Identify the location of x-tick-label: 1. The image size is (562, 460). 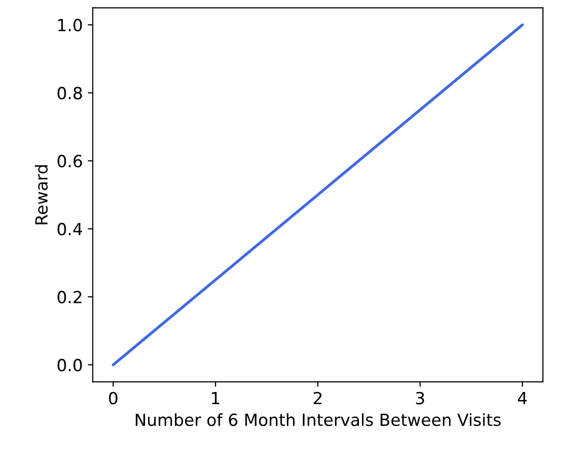
(216, 398).